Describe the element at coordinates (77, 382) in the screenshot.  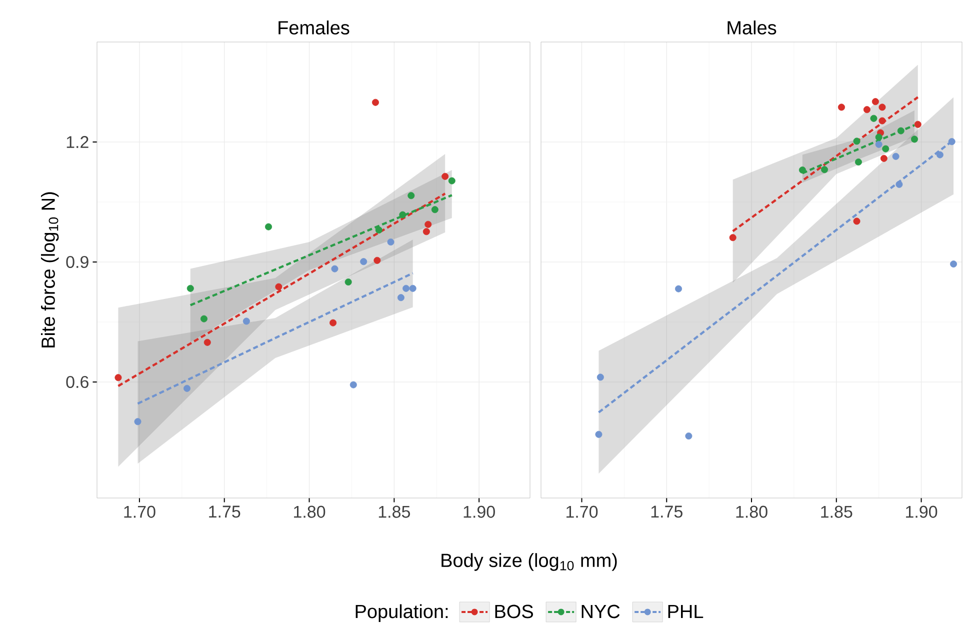
I see `y-tick-label: 0.6` at that location.